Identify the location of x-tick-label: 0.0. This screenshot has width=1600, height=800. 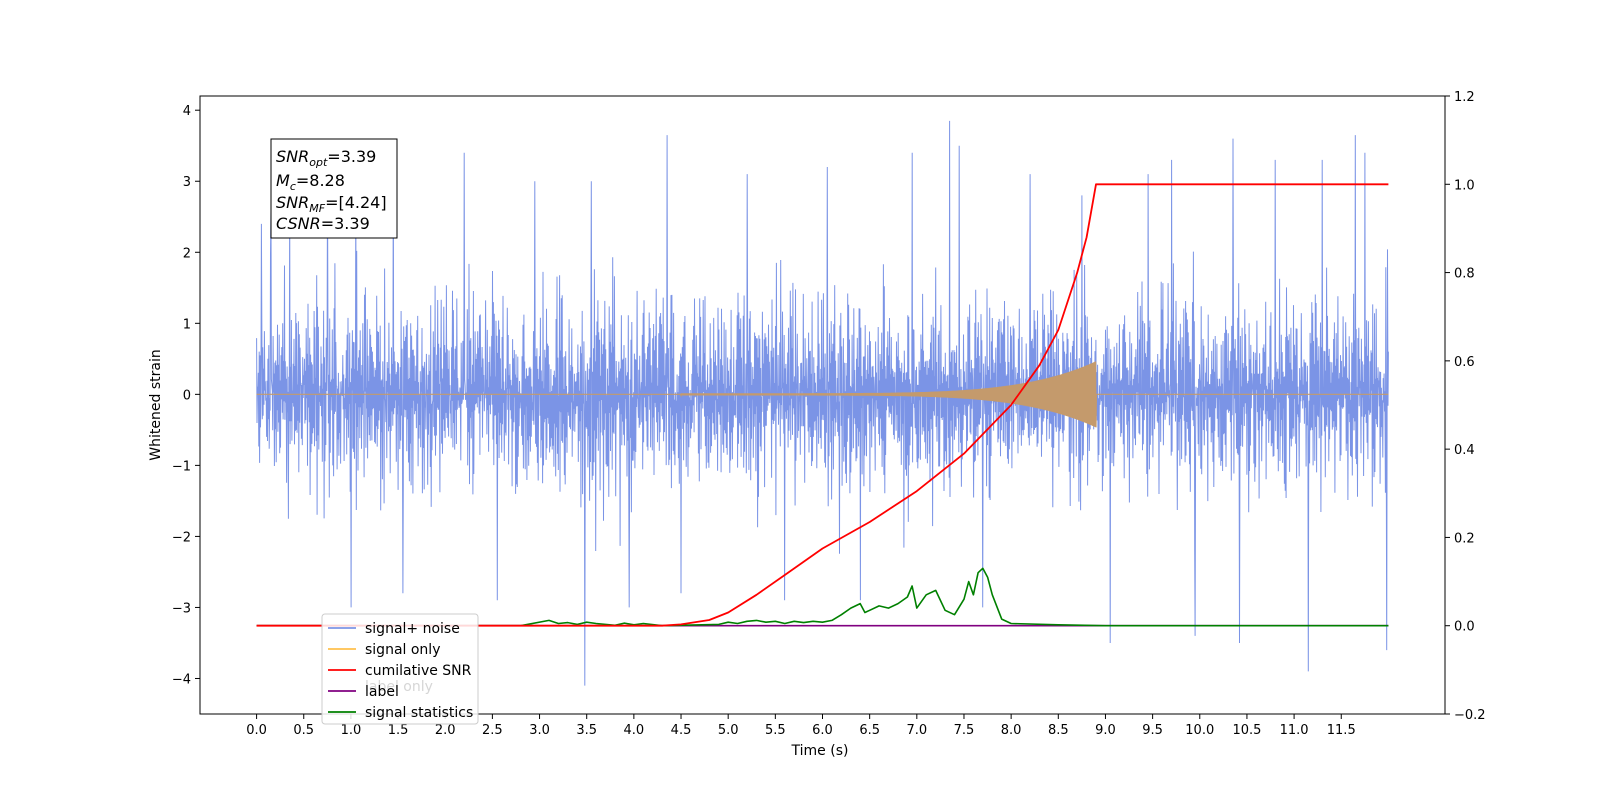
(256, 730).